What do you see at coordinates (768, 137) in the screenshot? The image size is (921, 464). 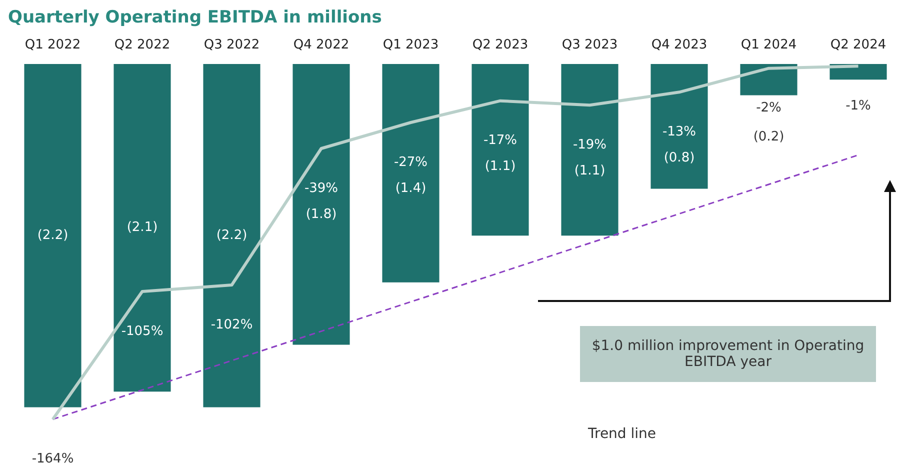 I see `data-label: (0.2)` at bounding box center [768, 137].